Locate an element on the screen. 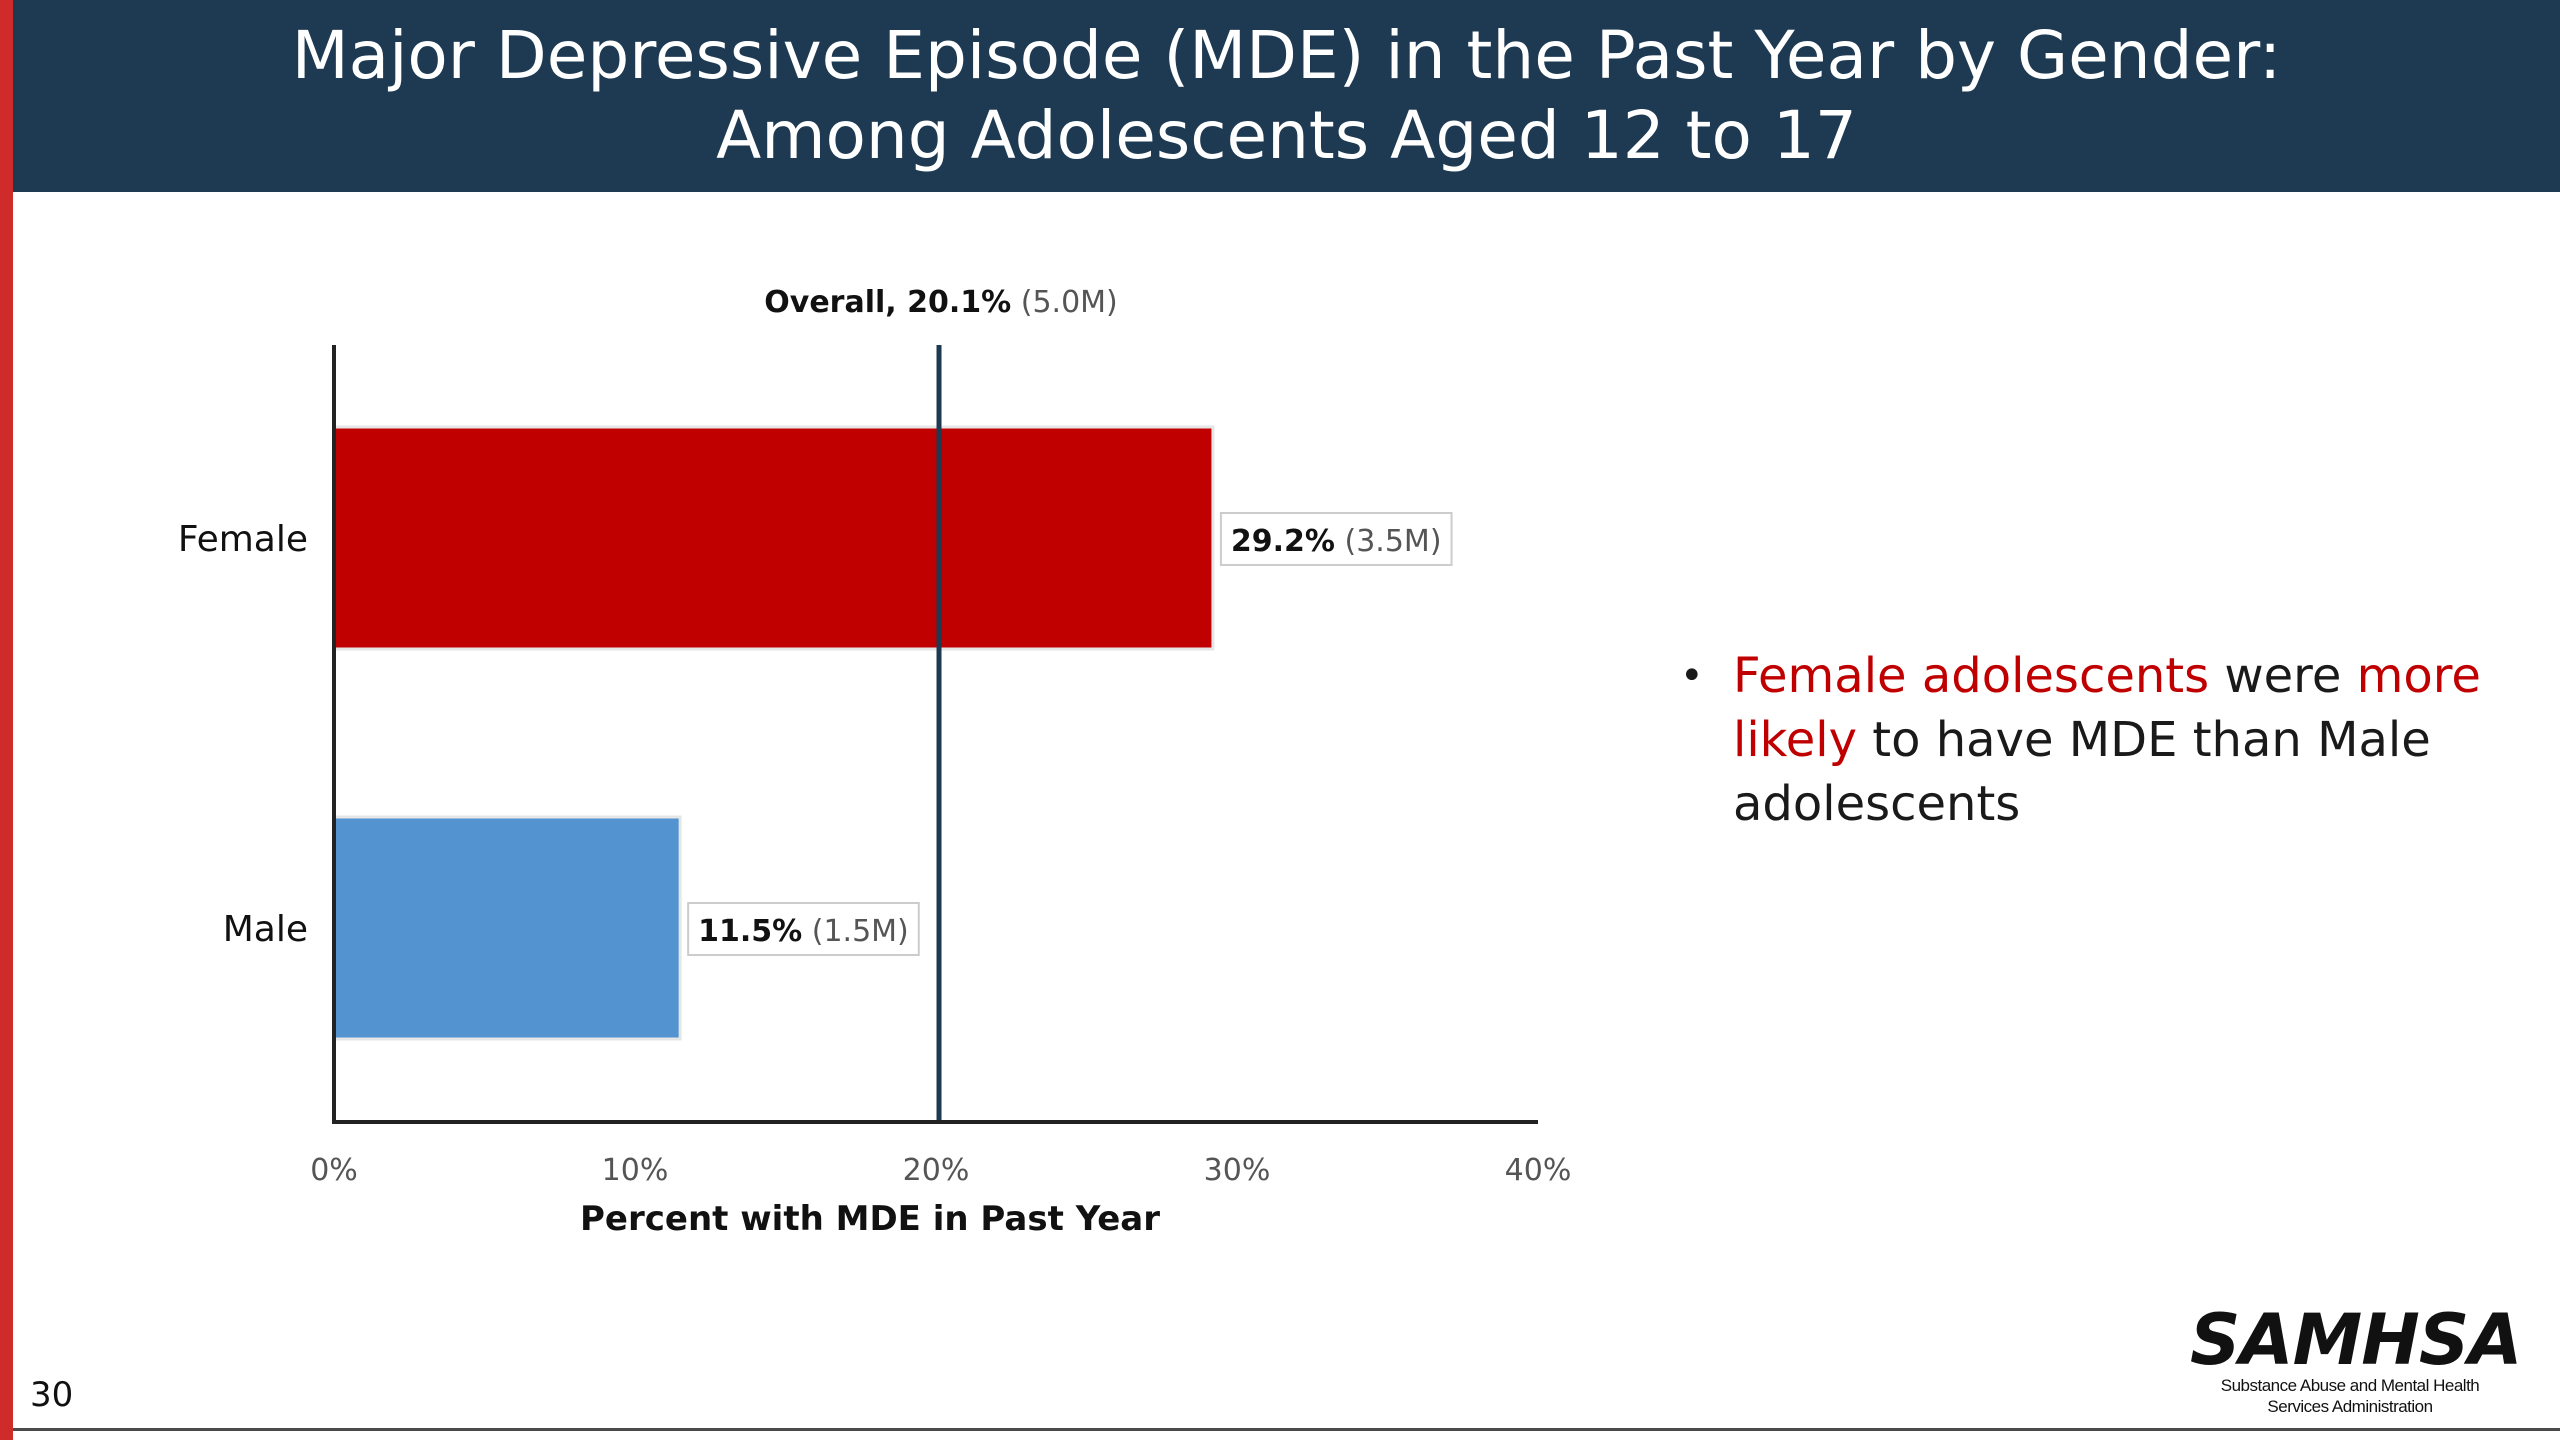  category-label-male: Male is located at coordinates (265, 929).